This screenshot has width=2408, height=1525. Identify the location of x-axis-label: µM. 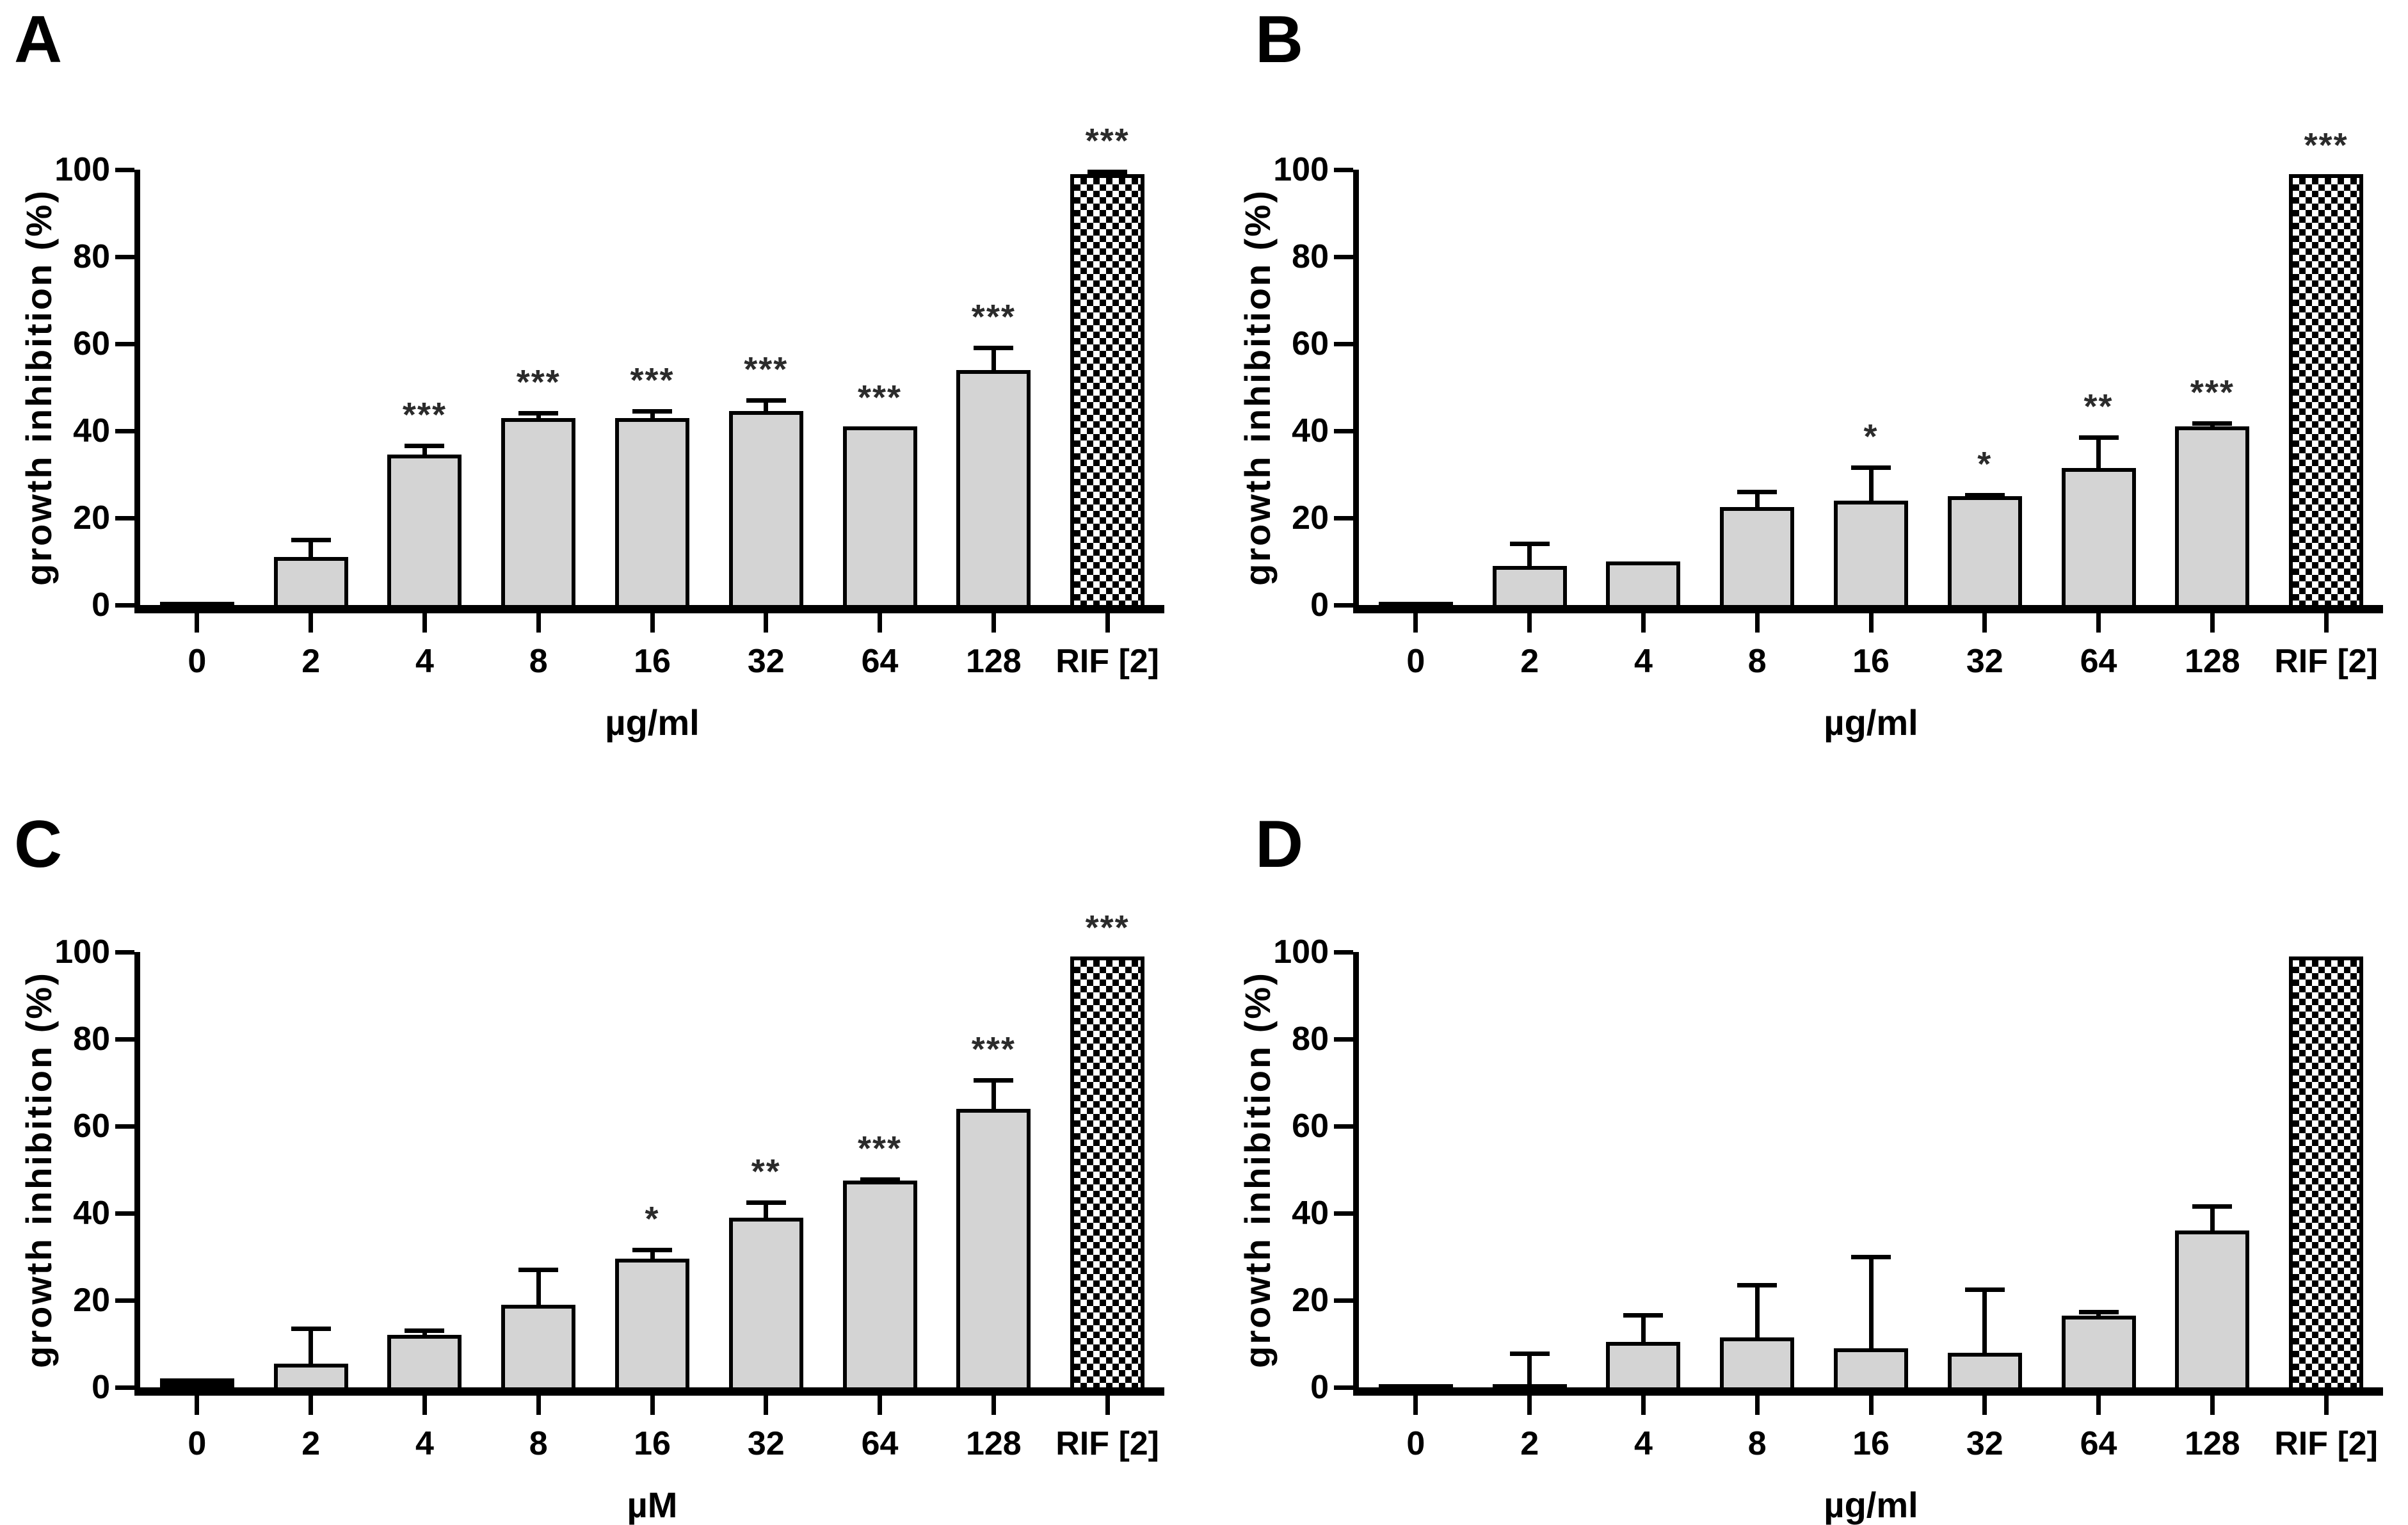
(652, 1505).